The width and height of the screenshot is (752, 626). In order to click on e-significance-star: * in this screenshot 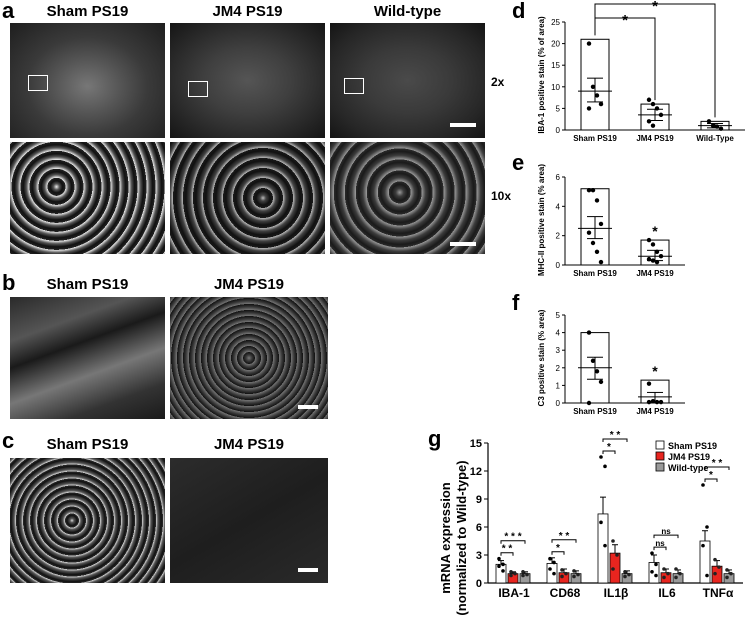, I will do `click(655, 231)`.